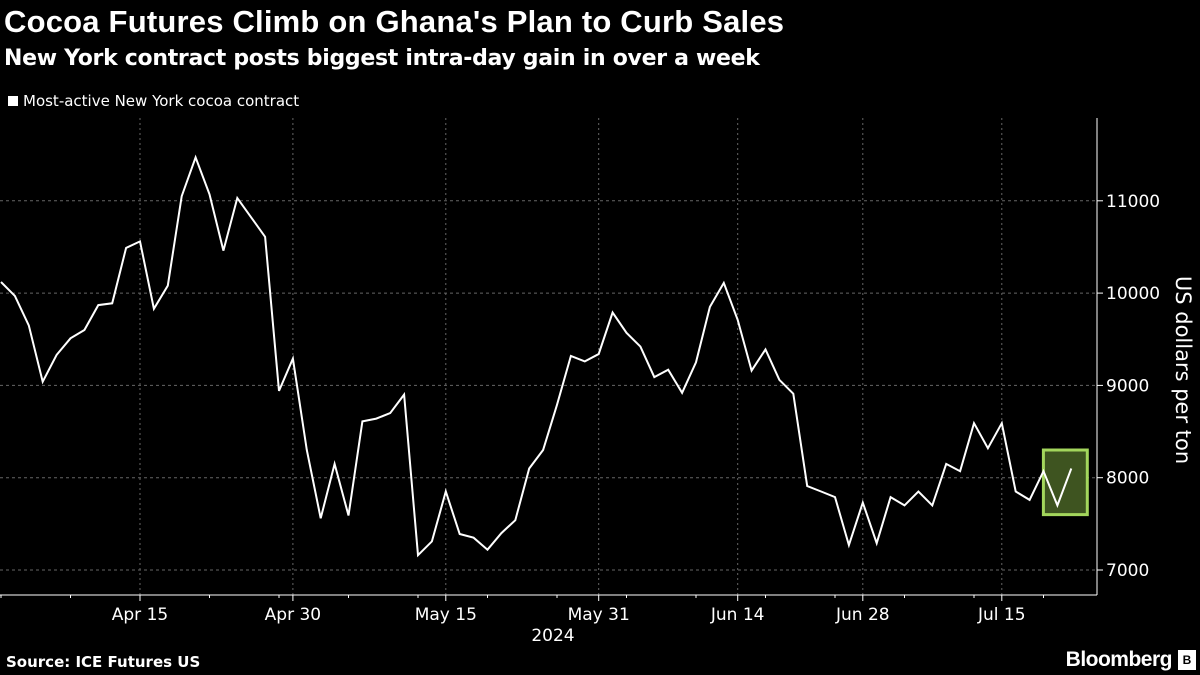 The image size is (1200, 675). What do you see at coordinates (1001, 615) in the screenshot?
I see `x-tick-label: Jul 15` at bounding box center [1001, 615].